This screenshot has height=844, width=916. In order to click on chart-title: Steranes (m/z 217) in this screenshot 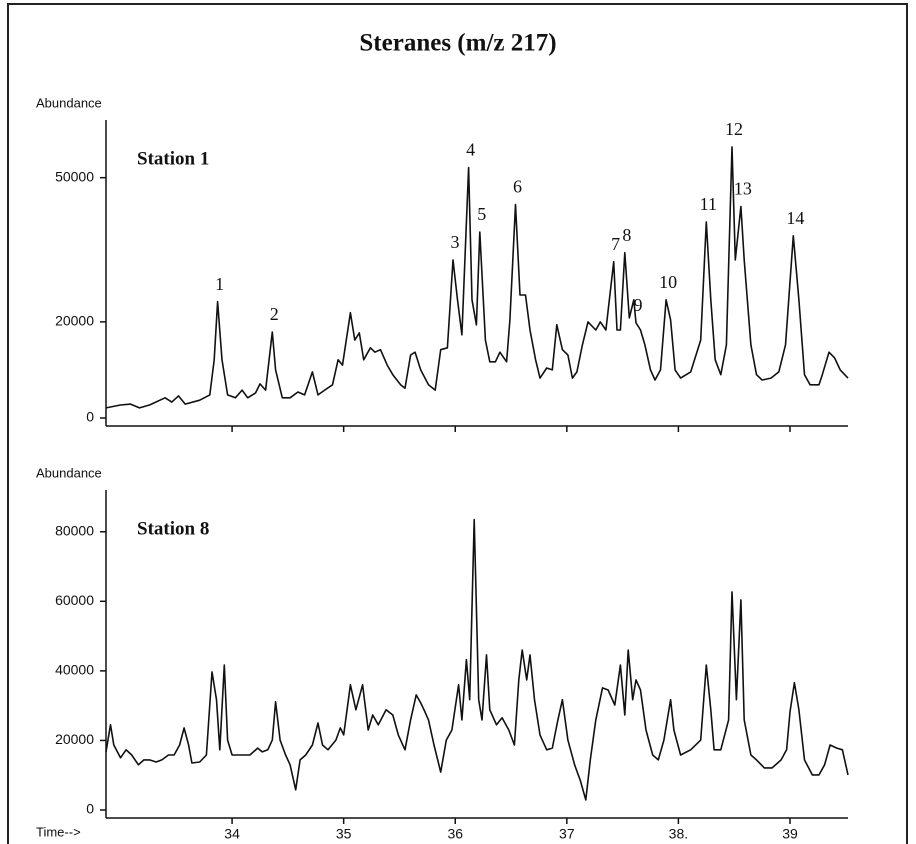, I will do `click(457, 43)`.